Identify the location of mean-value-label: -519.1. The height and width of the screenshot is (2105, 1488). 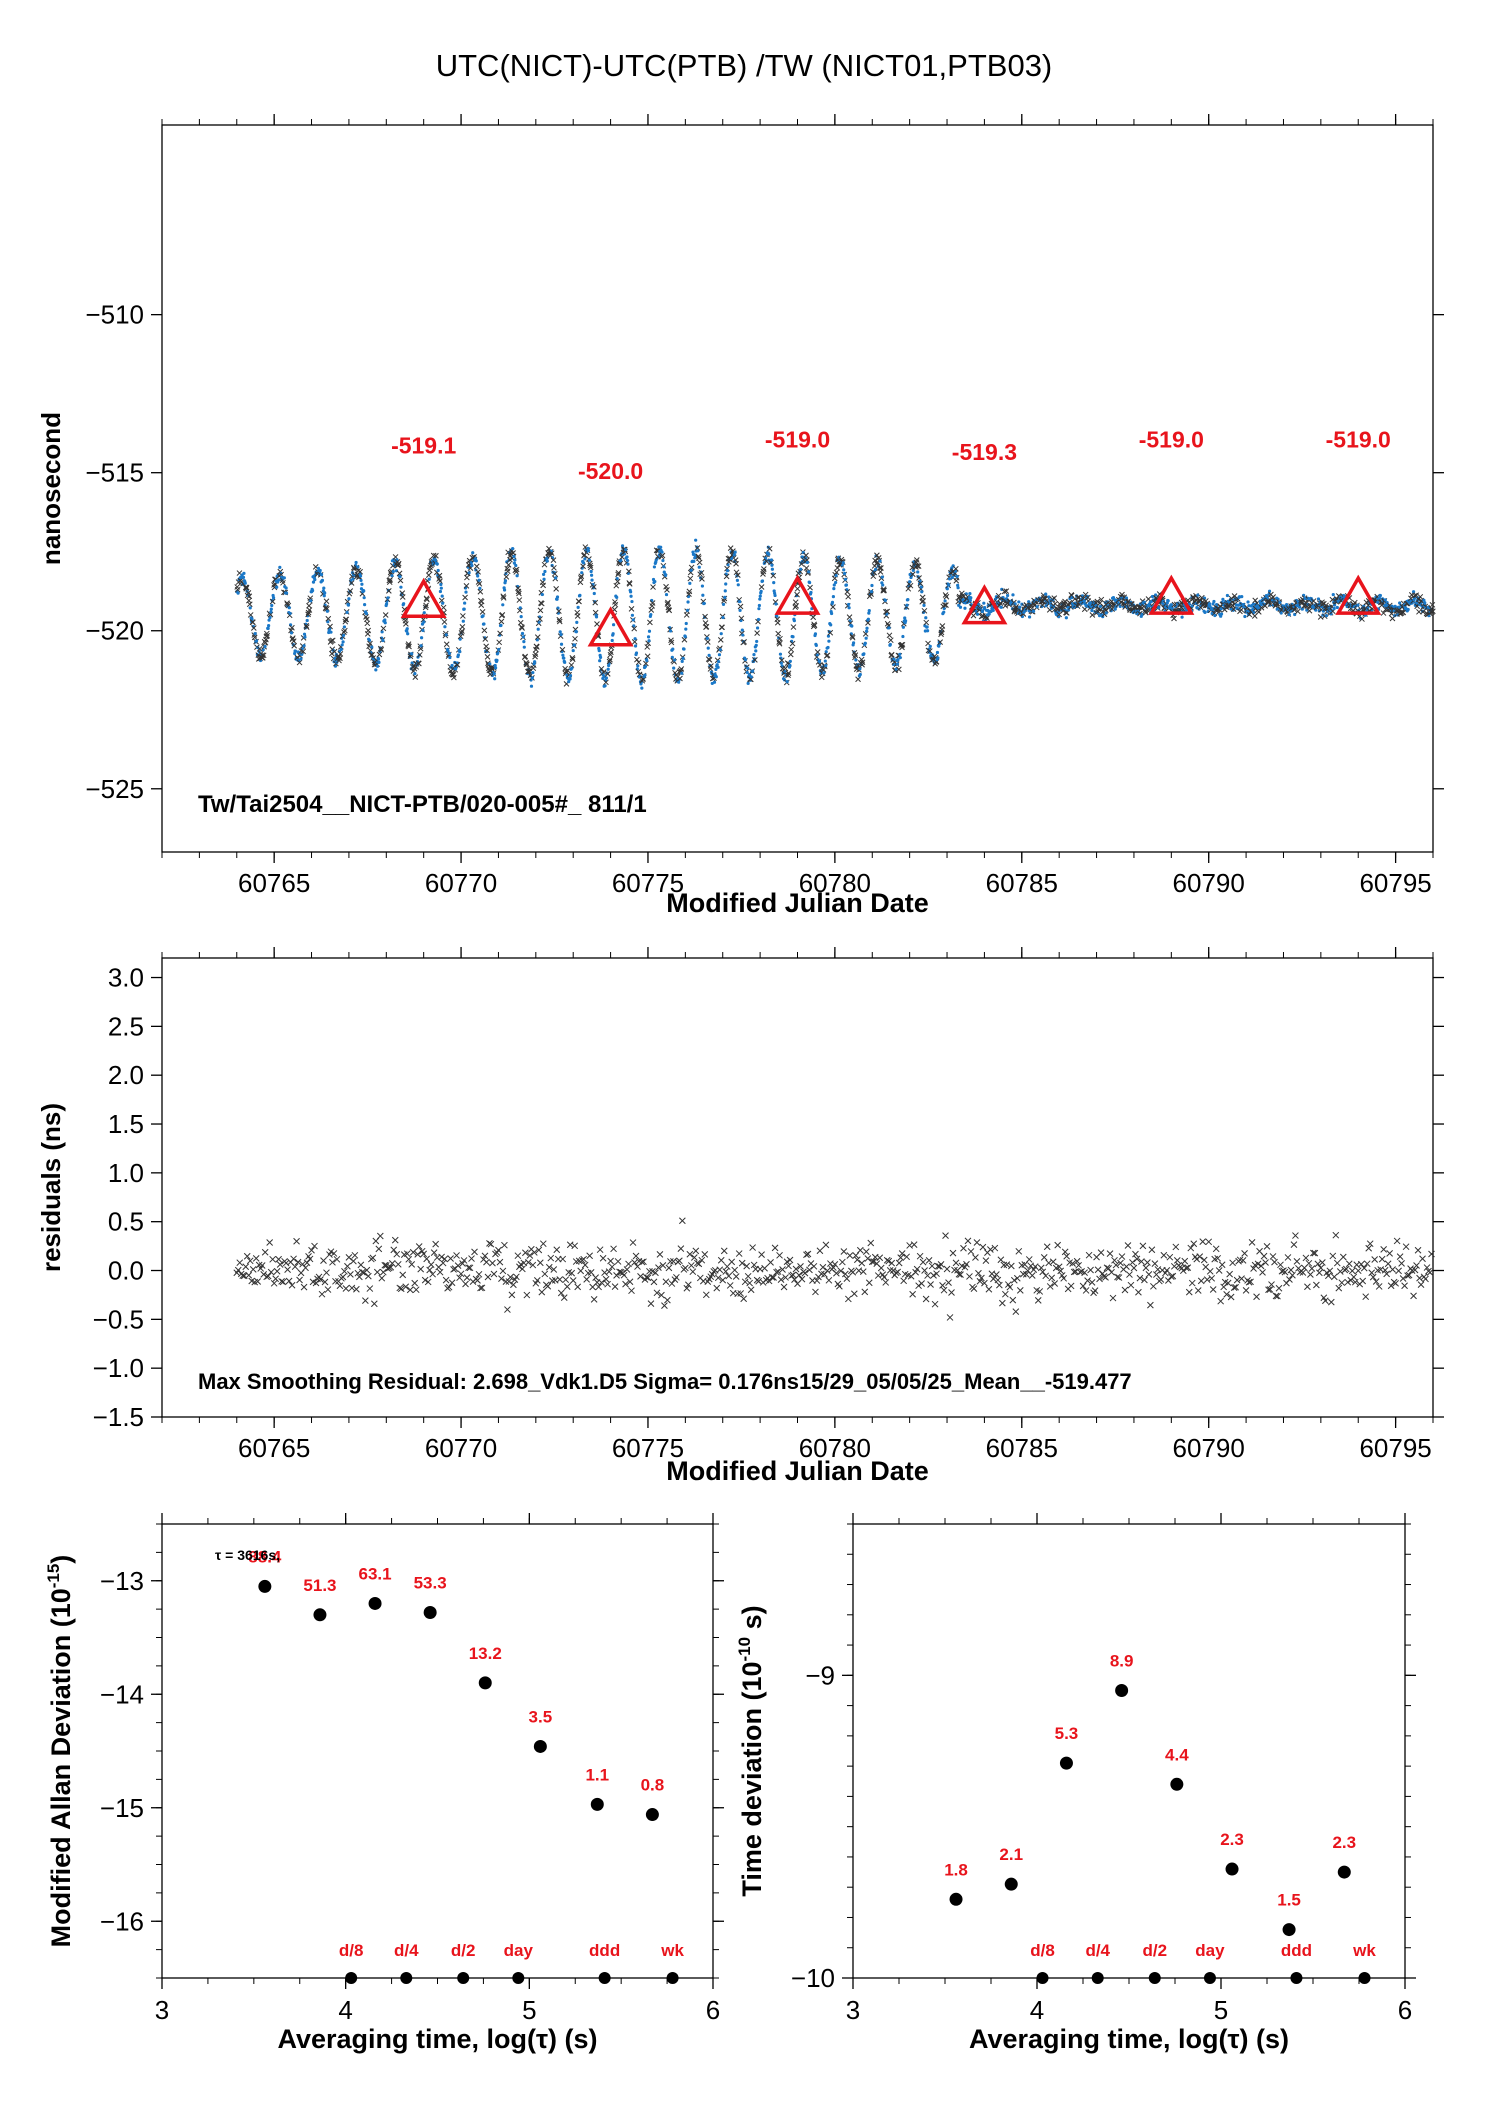
(423, 446).